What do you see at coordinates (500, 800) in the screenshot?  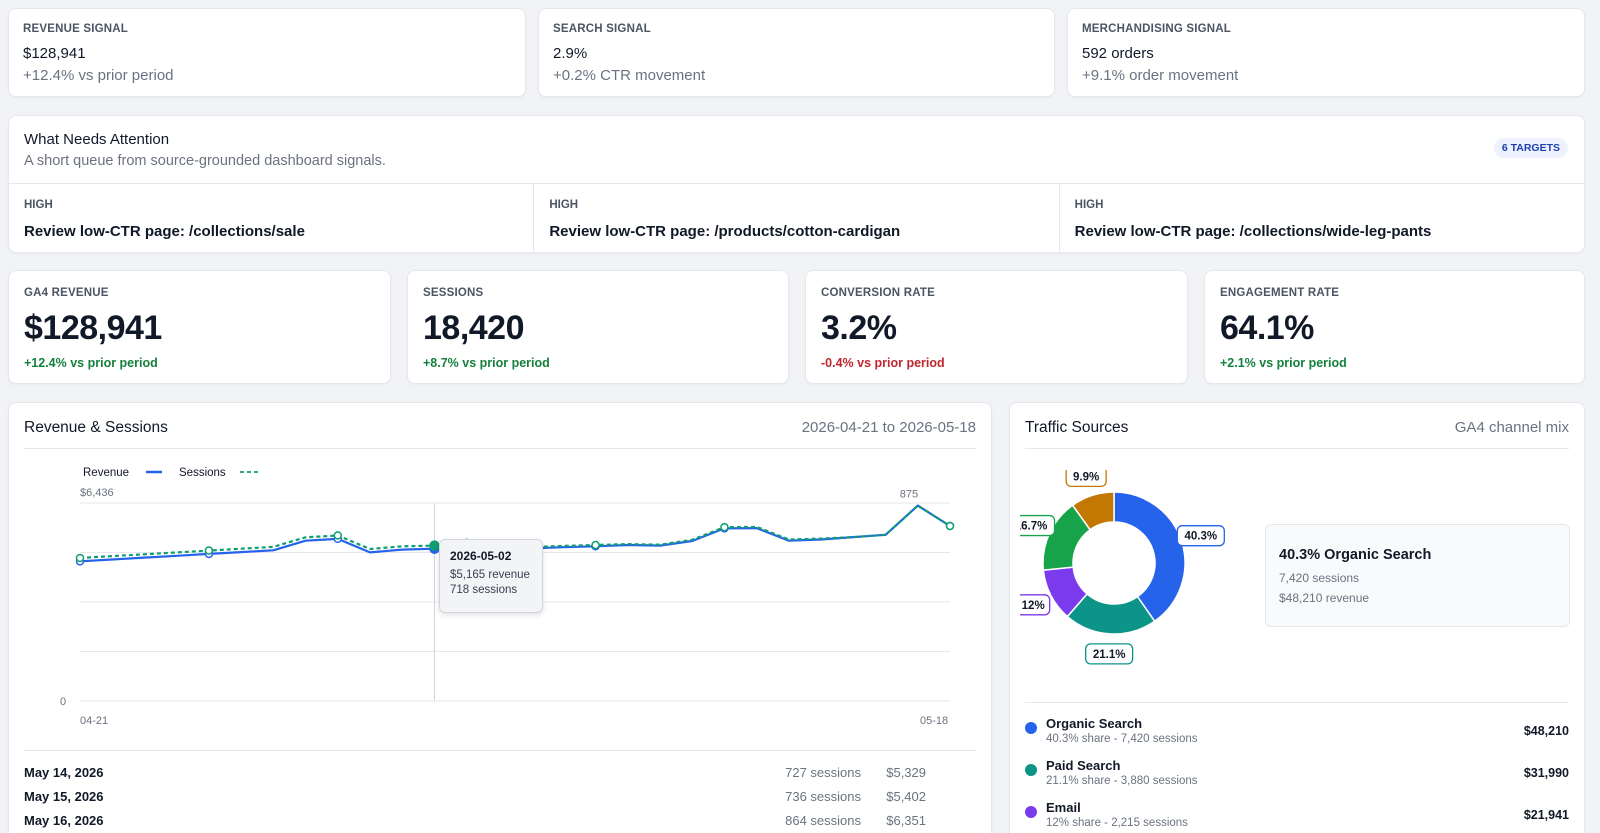 I see `table-row: May 15, 2026 736 sessions $5,402` at bounding box center [500, 800].